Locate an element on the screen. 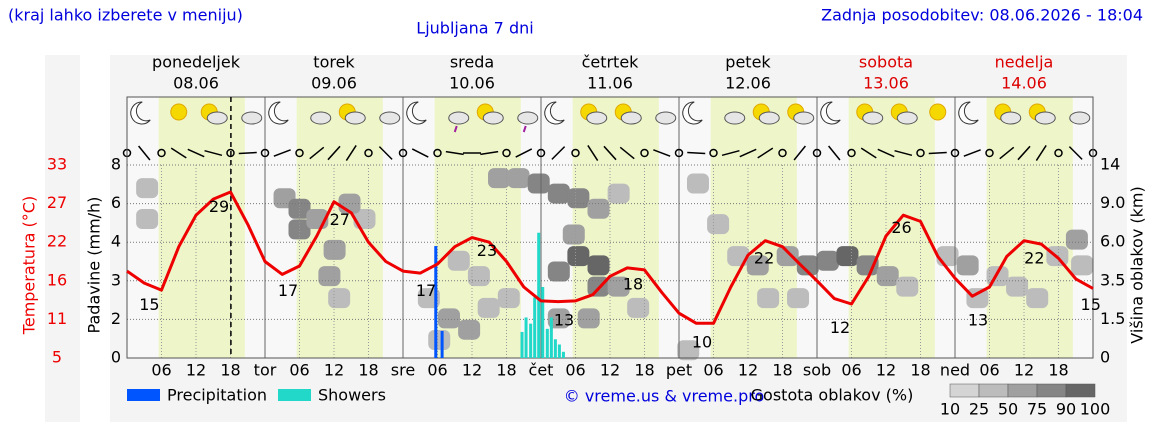 The width and height of the screenshot is (1152, 443). menu-note: (kraj lahko izberete v meniju) is located at coordinates (125, 15).